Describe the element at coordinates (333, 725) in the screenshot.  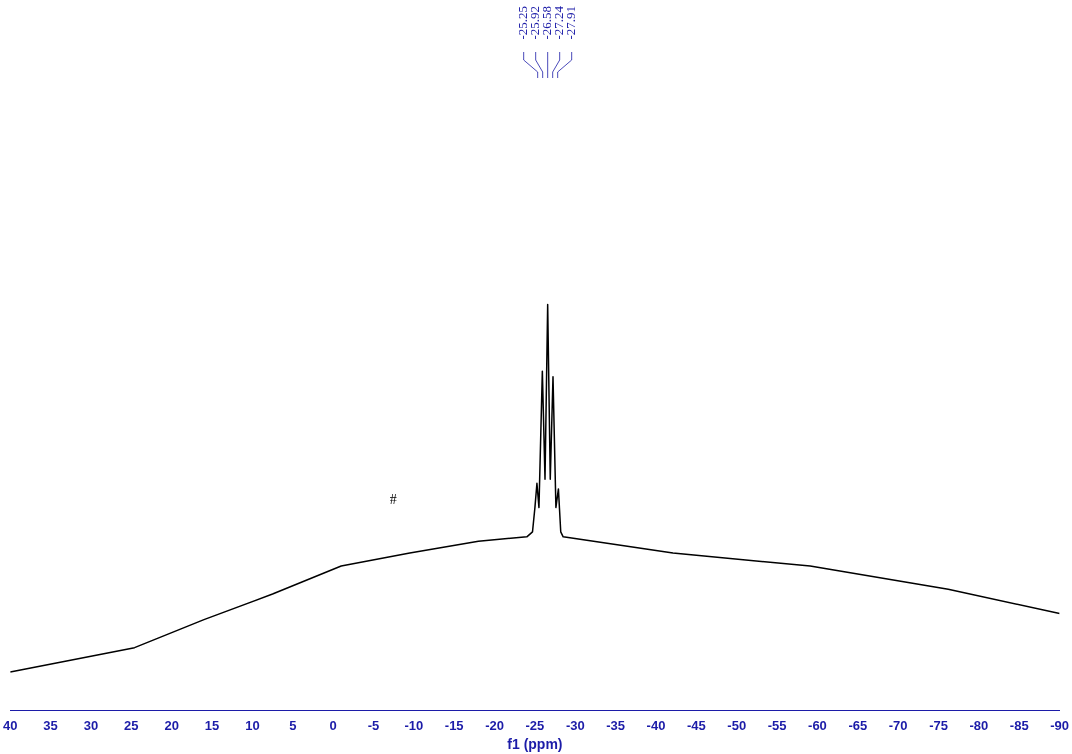
I see `x-tick-label: 0` at that location.